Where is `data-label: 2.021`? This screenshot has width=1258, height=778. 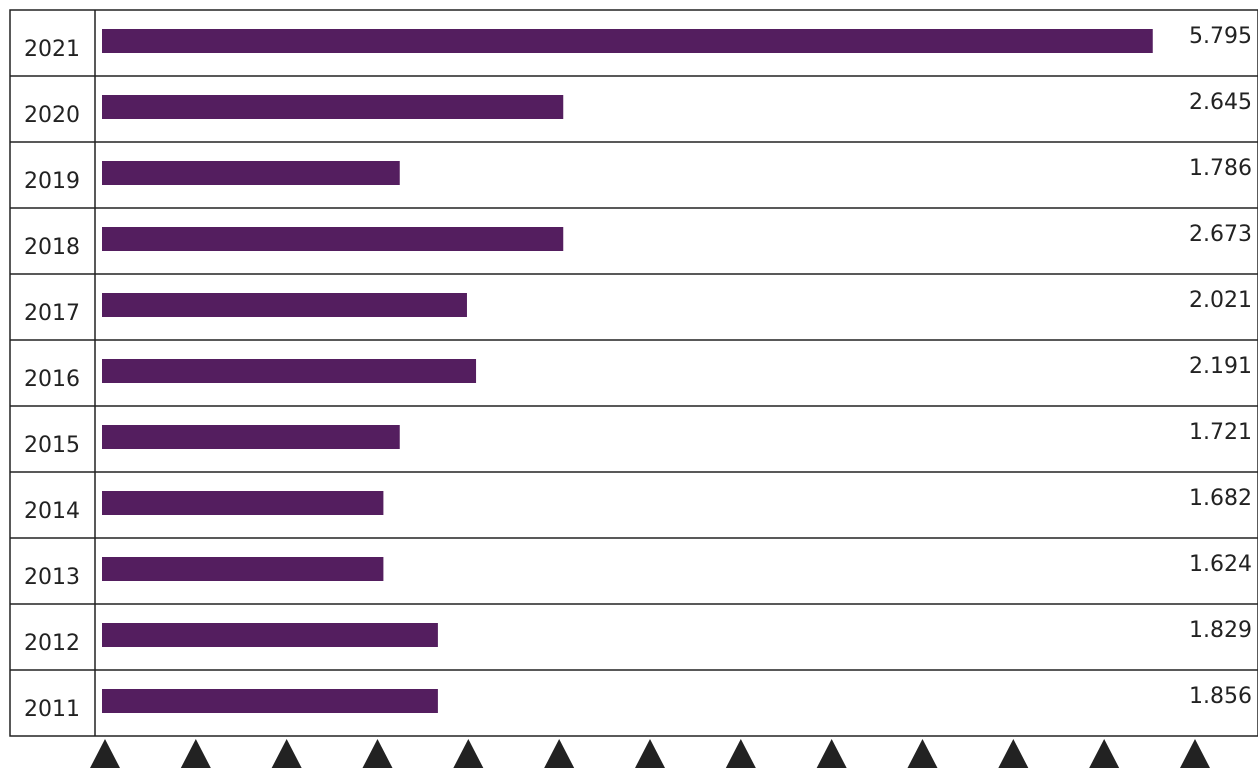
data-label: 2.021 is located at coordinates (1220, 300).